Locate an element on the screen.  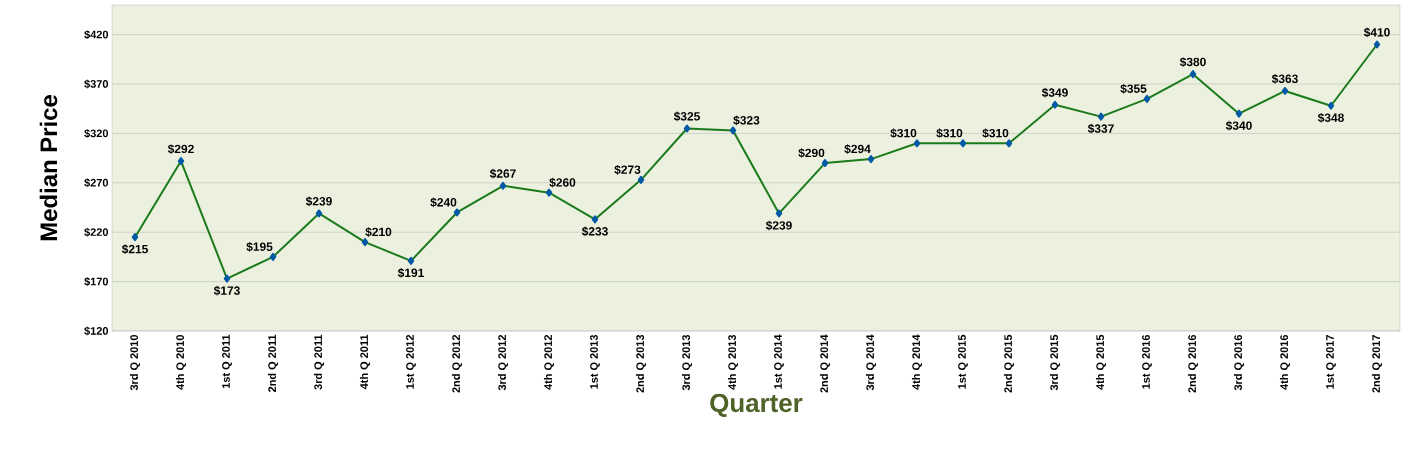
y-tick-label: $120 is located at coordinates (96, 331).